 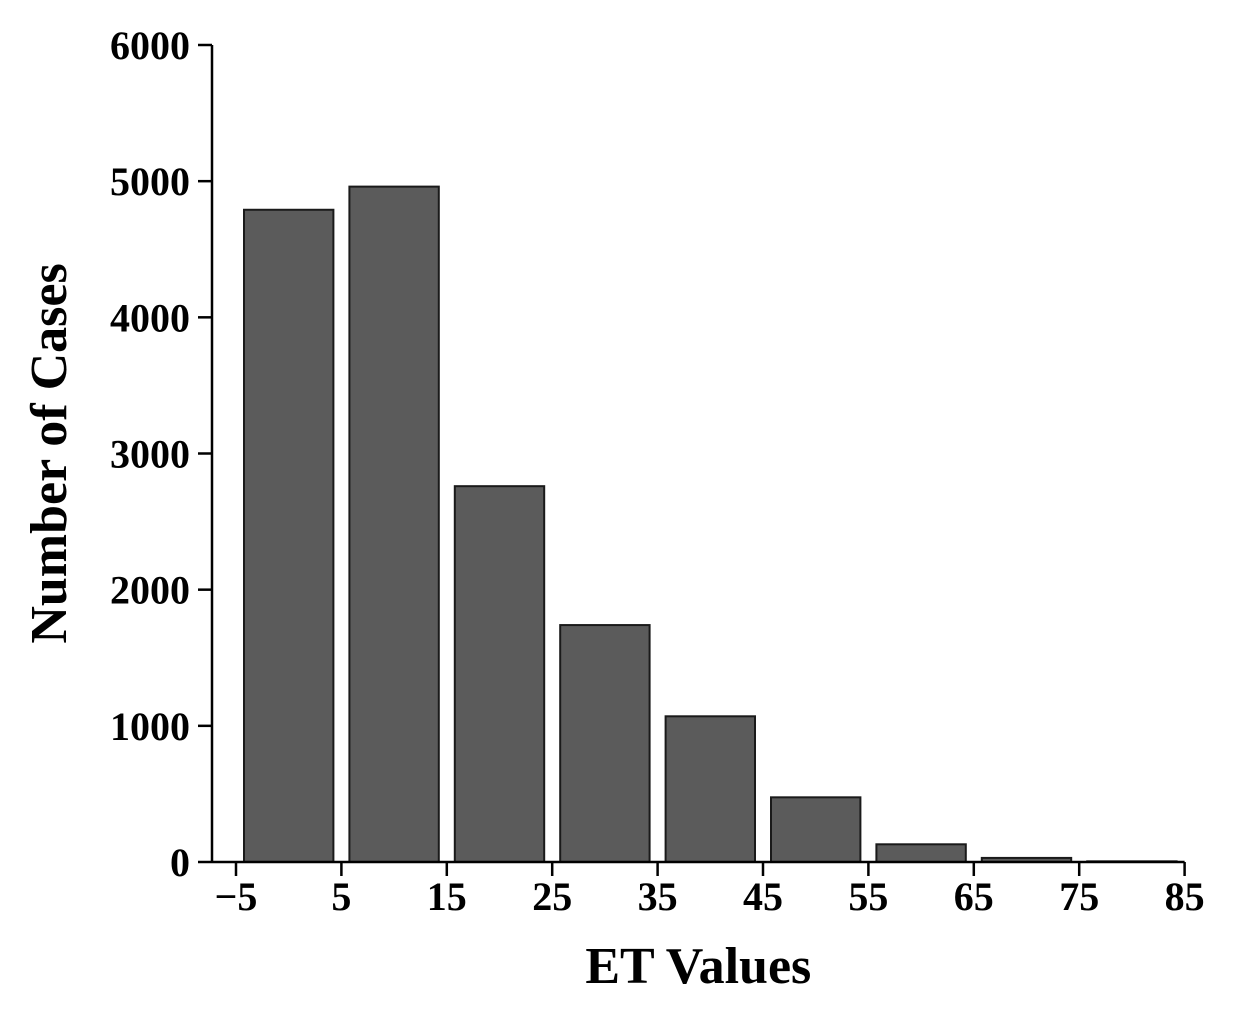 What do you see at coordinates (698, 966) in the screenshot?
I see `x-axis-title: ET Values` at bounding box center [698, 966].